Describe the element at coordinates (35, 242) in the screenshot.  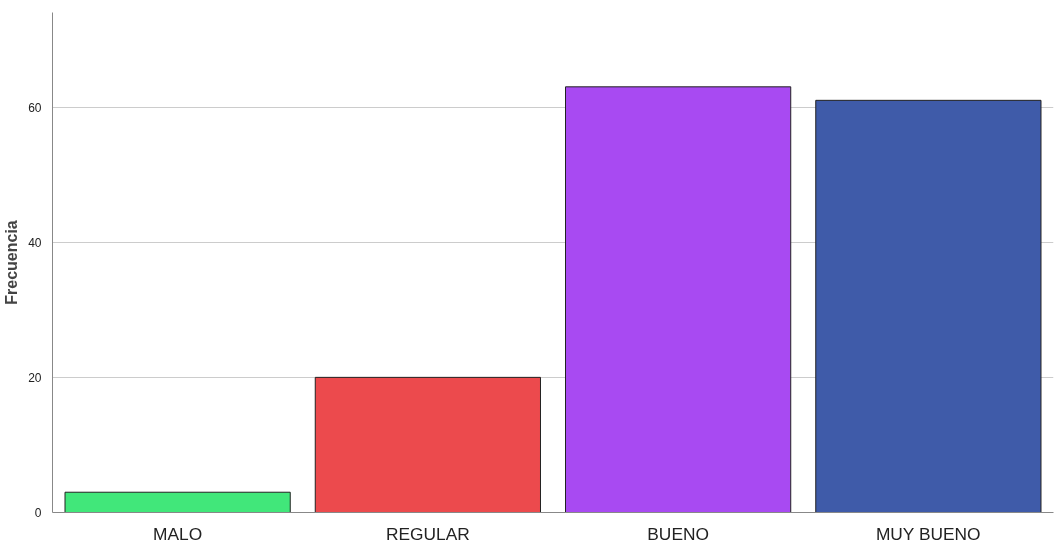
I see `y-tick-label: 40` at that location.